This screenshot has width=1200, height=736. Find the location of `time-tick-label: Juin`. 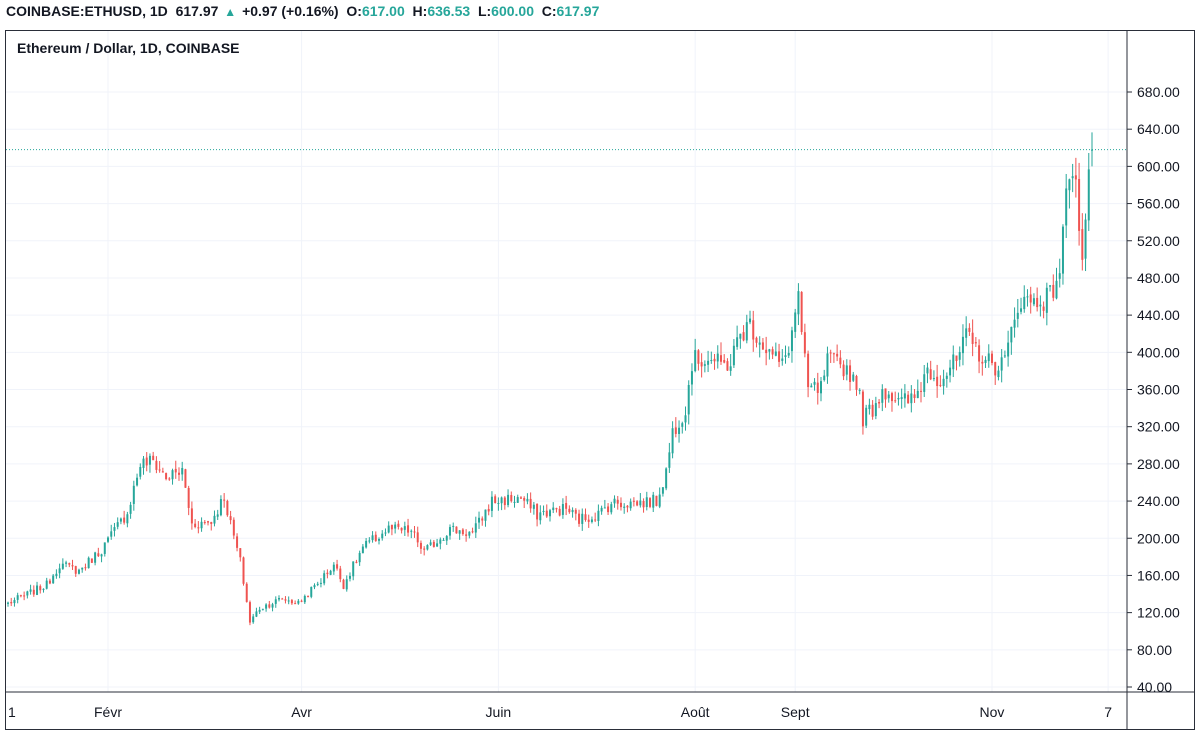

time-tick-label: Juin is located at coordinates (499, 712).